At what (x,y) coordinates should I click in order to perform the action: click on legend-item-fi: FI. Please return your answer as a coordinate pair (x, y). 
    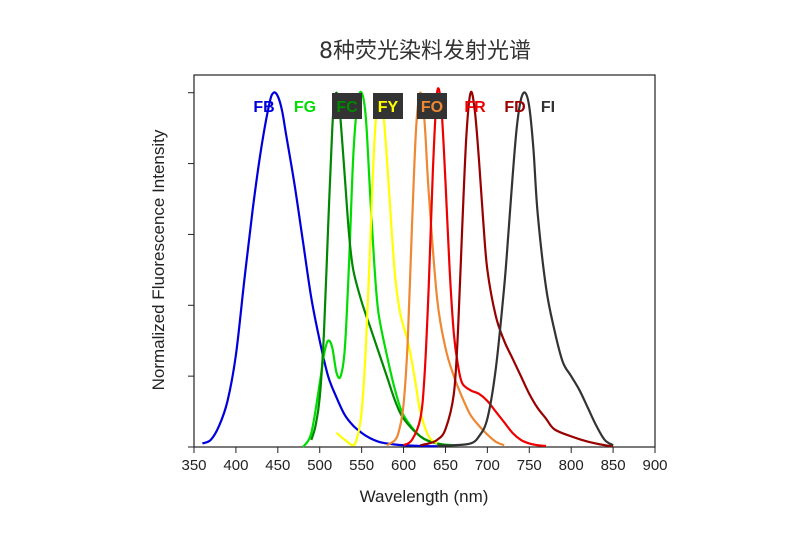
    Looking at the image, I should click on (548, 107).